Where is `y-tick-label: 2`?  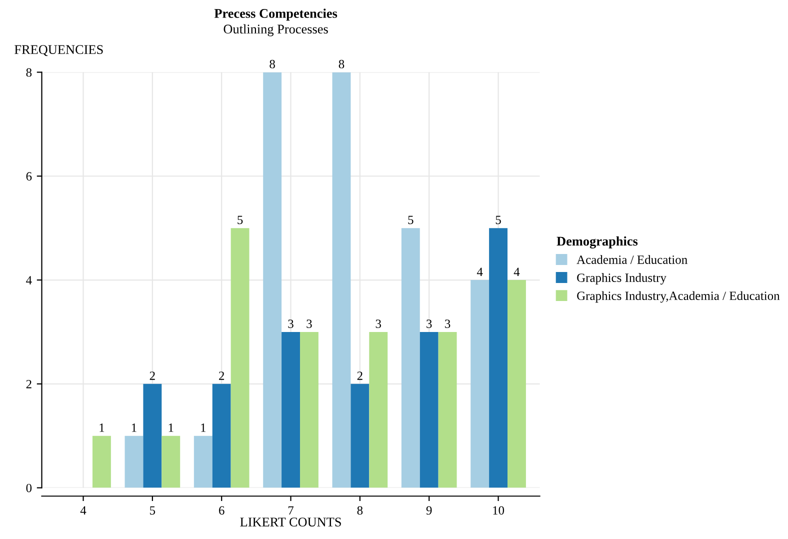
y-tick-label: 2 is located at coordinates (29, 384).